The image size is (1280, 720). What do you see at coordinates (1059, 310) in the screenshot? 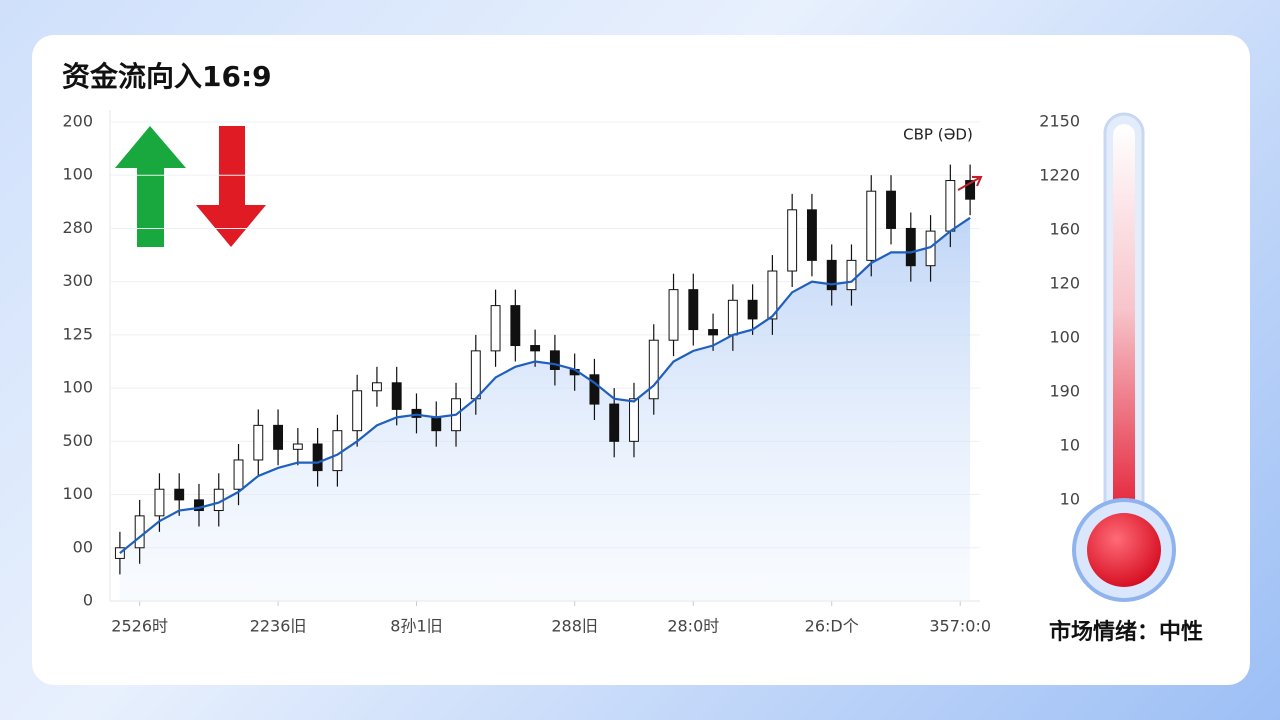
I see `gauge-labels: 2150 1220 160 120 100 190 10 10` at bounding box center [1059, 310].